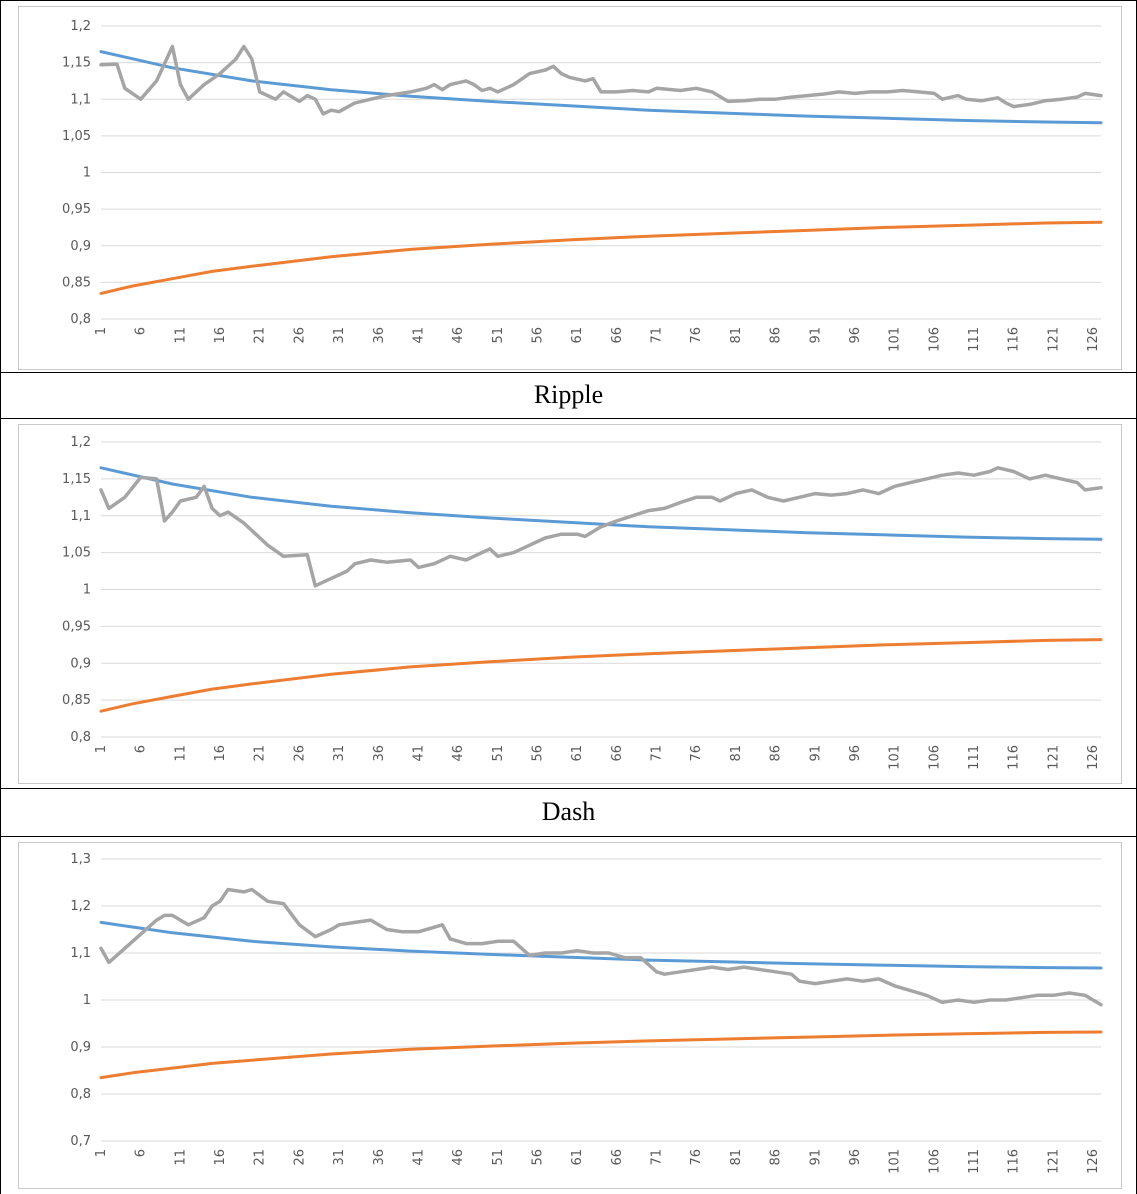 The width and height of the screenshot is (1137, 1194). Describe the element at coordinates (180, 753) in the screenshot. I see `x-tick-label: 11` at that location.